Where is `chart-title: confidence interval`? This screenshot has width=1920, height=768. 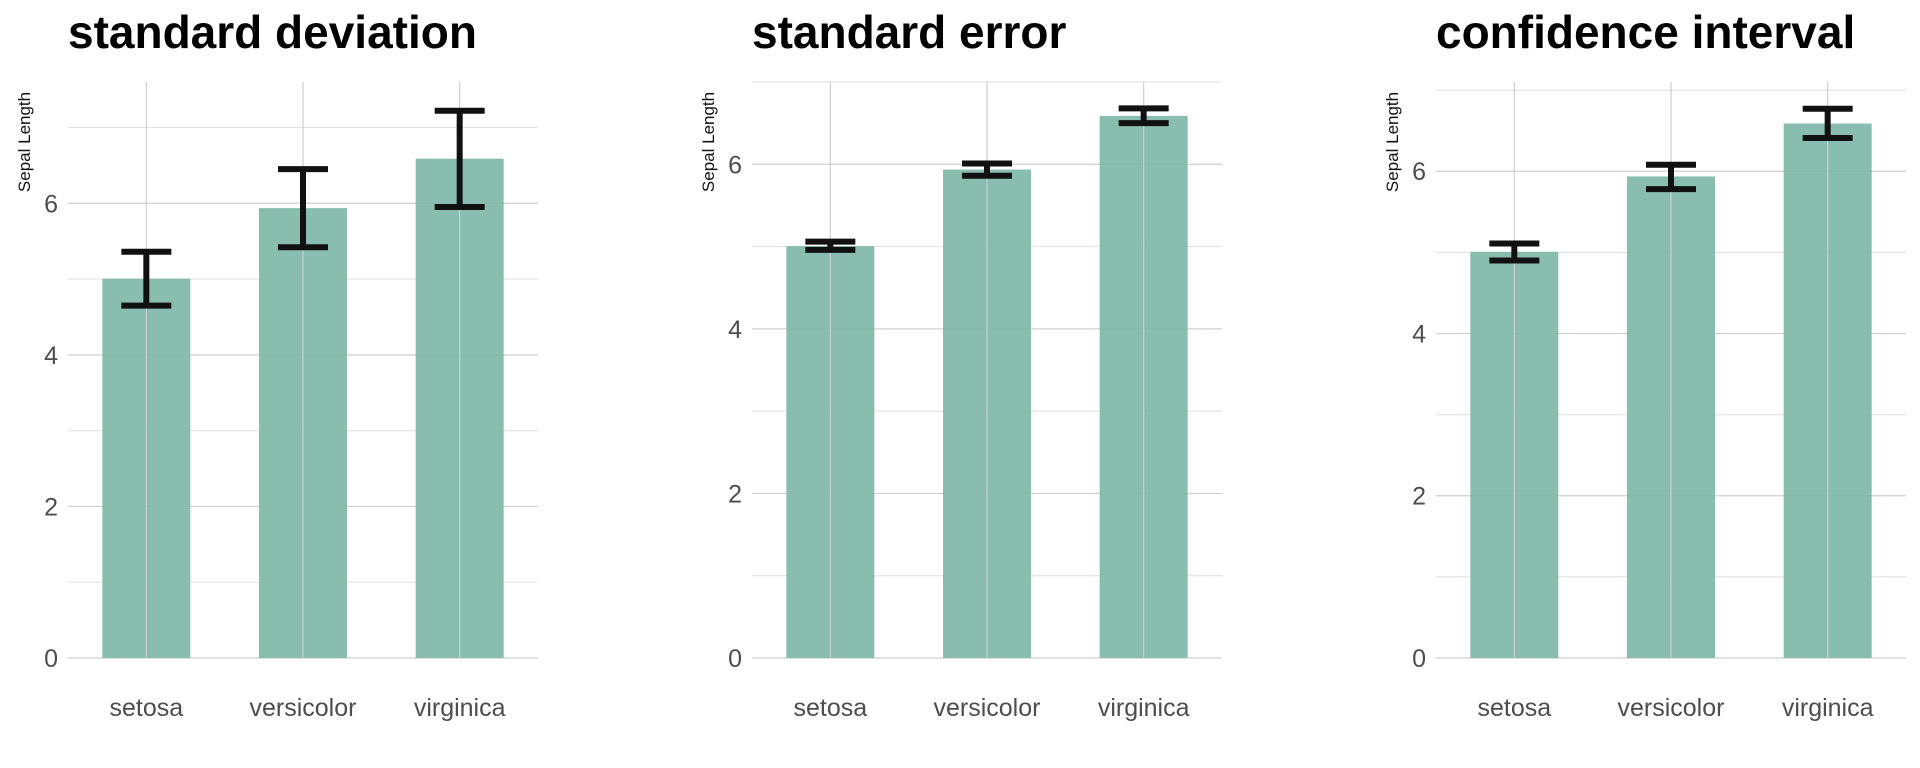 chart-title: confidence interval is located at coordinates (1645, 32).